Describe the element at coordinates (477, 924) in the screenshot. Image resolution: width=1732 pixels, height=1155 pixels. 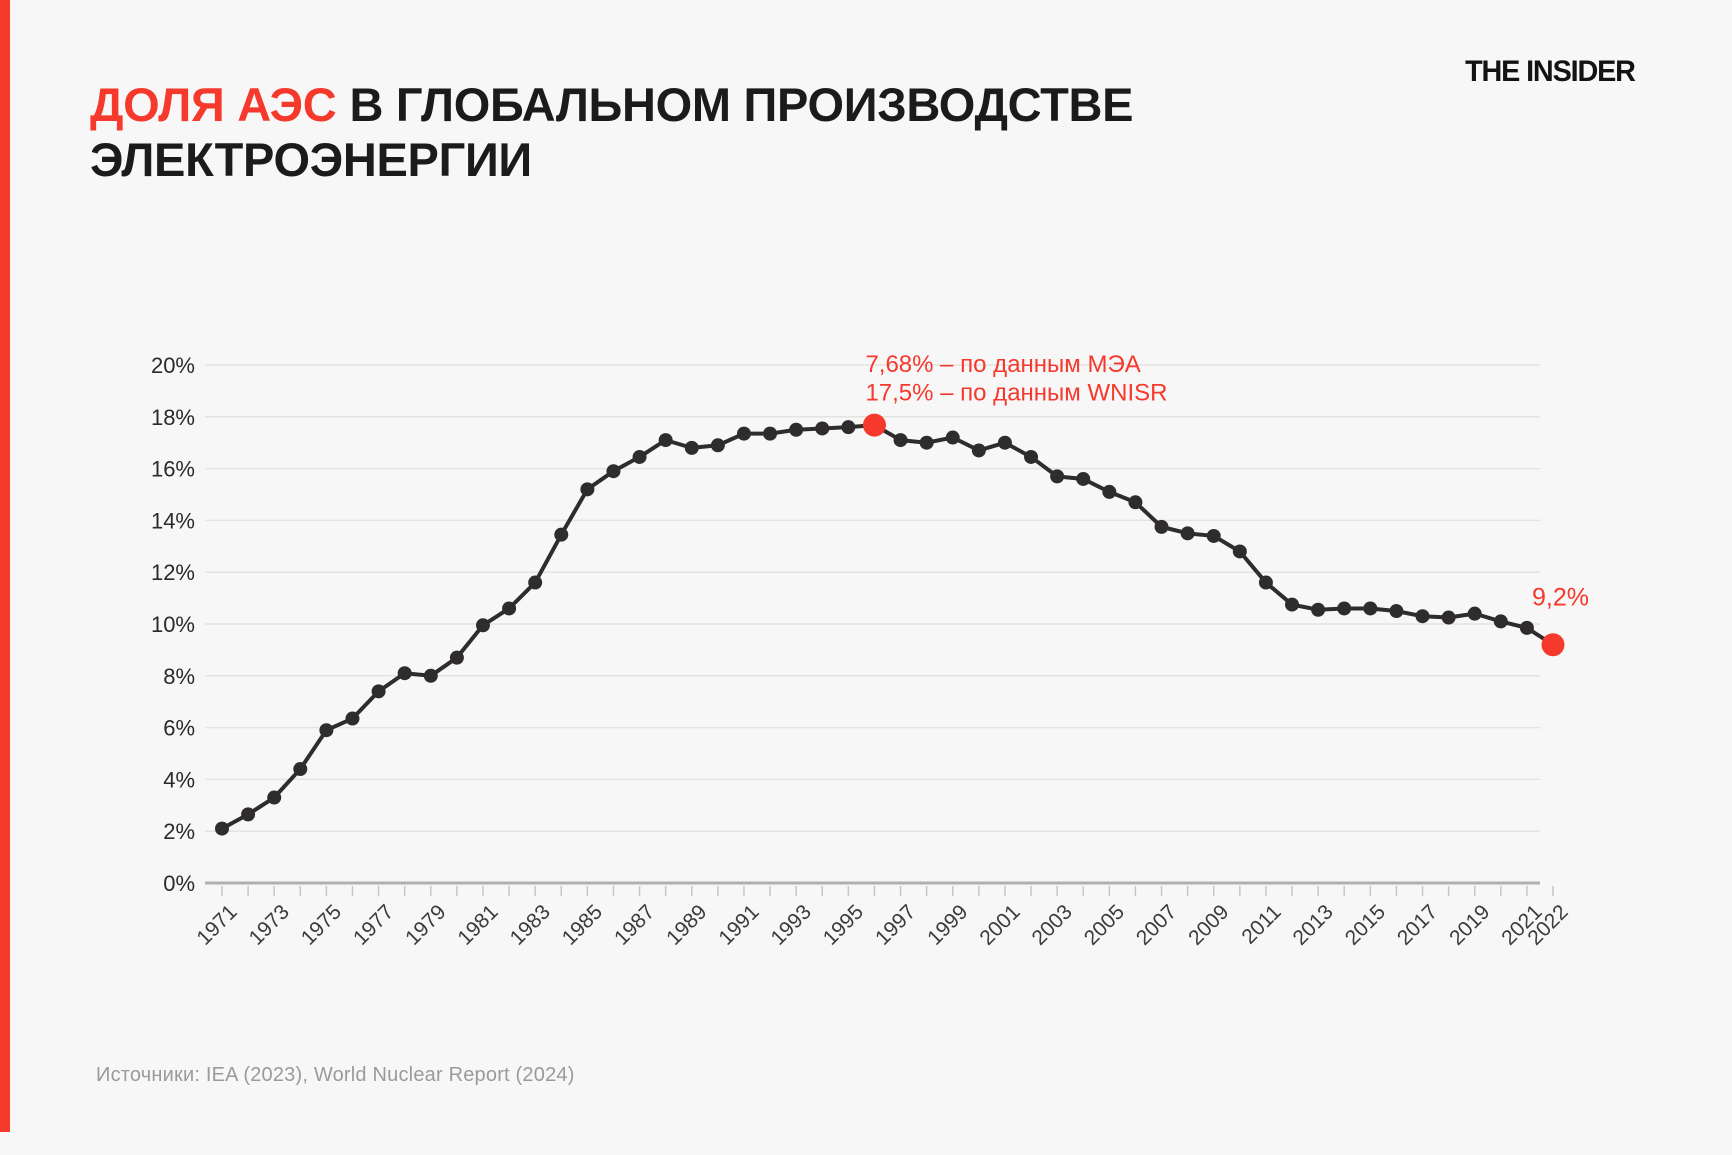
I see `x-tick-label: 1981` at that location.